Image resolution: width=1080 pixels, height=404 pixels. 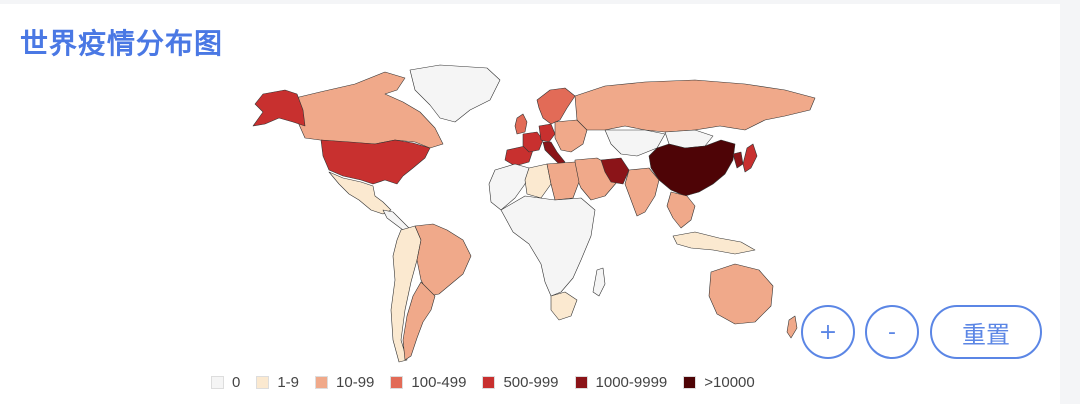 What do you see at coordinates (1070, 202) in the screenshot?
I see `scroll-gutter` at bounding box center [1070, 202].